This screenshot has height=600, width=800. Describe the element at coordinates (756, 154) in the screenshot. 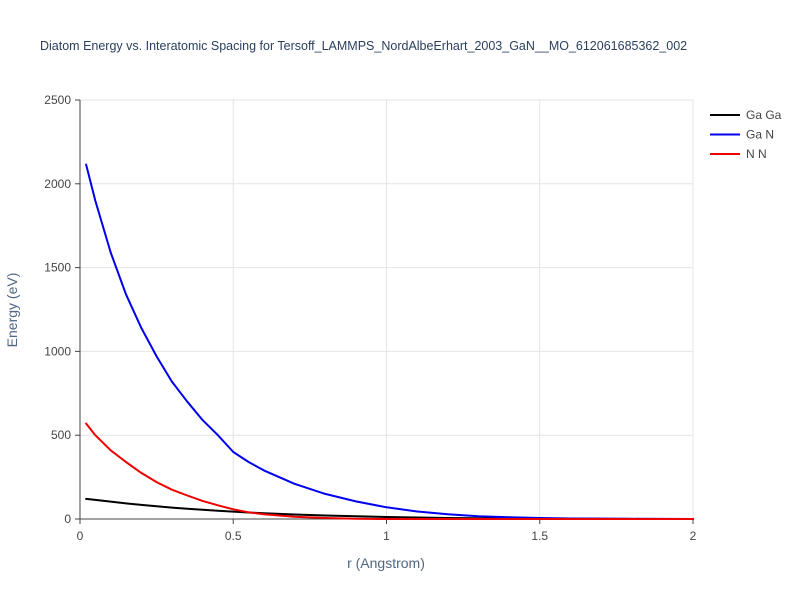

I see `legend-label: N N` at that location.